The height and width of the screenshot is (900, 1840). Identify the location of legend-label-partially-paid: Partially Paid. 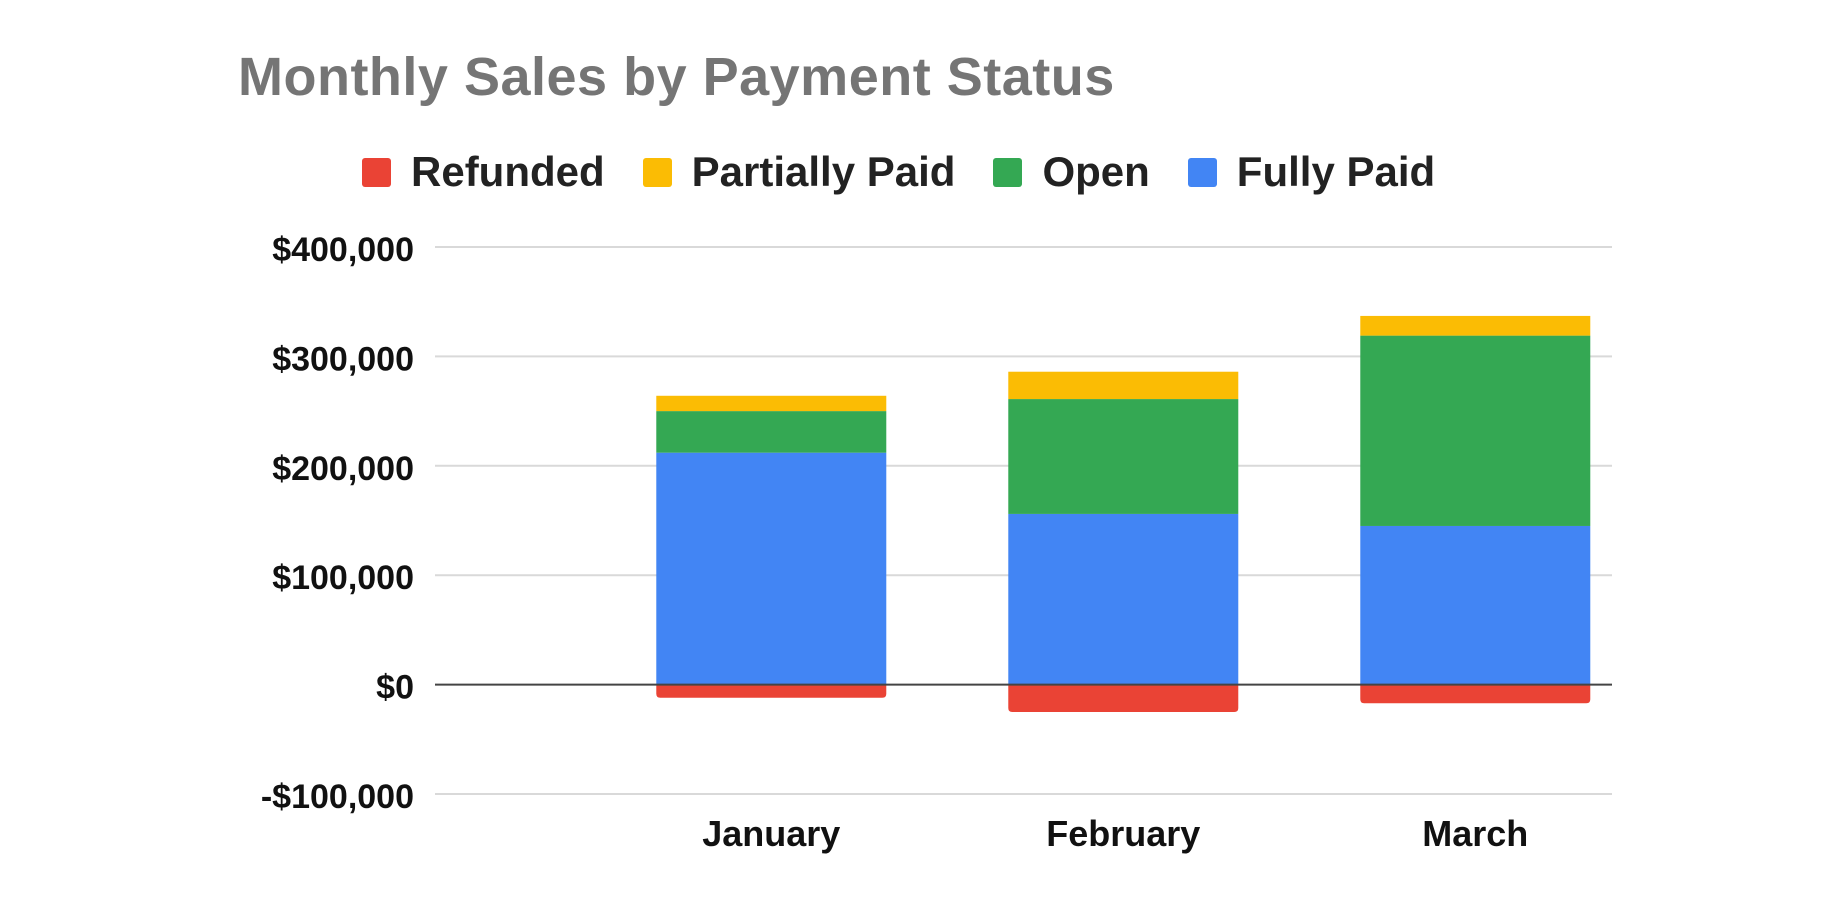
(823, 171).